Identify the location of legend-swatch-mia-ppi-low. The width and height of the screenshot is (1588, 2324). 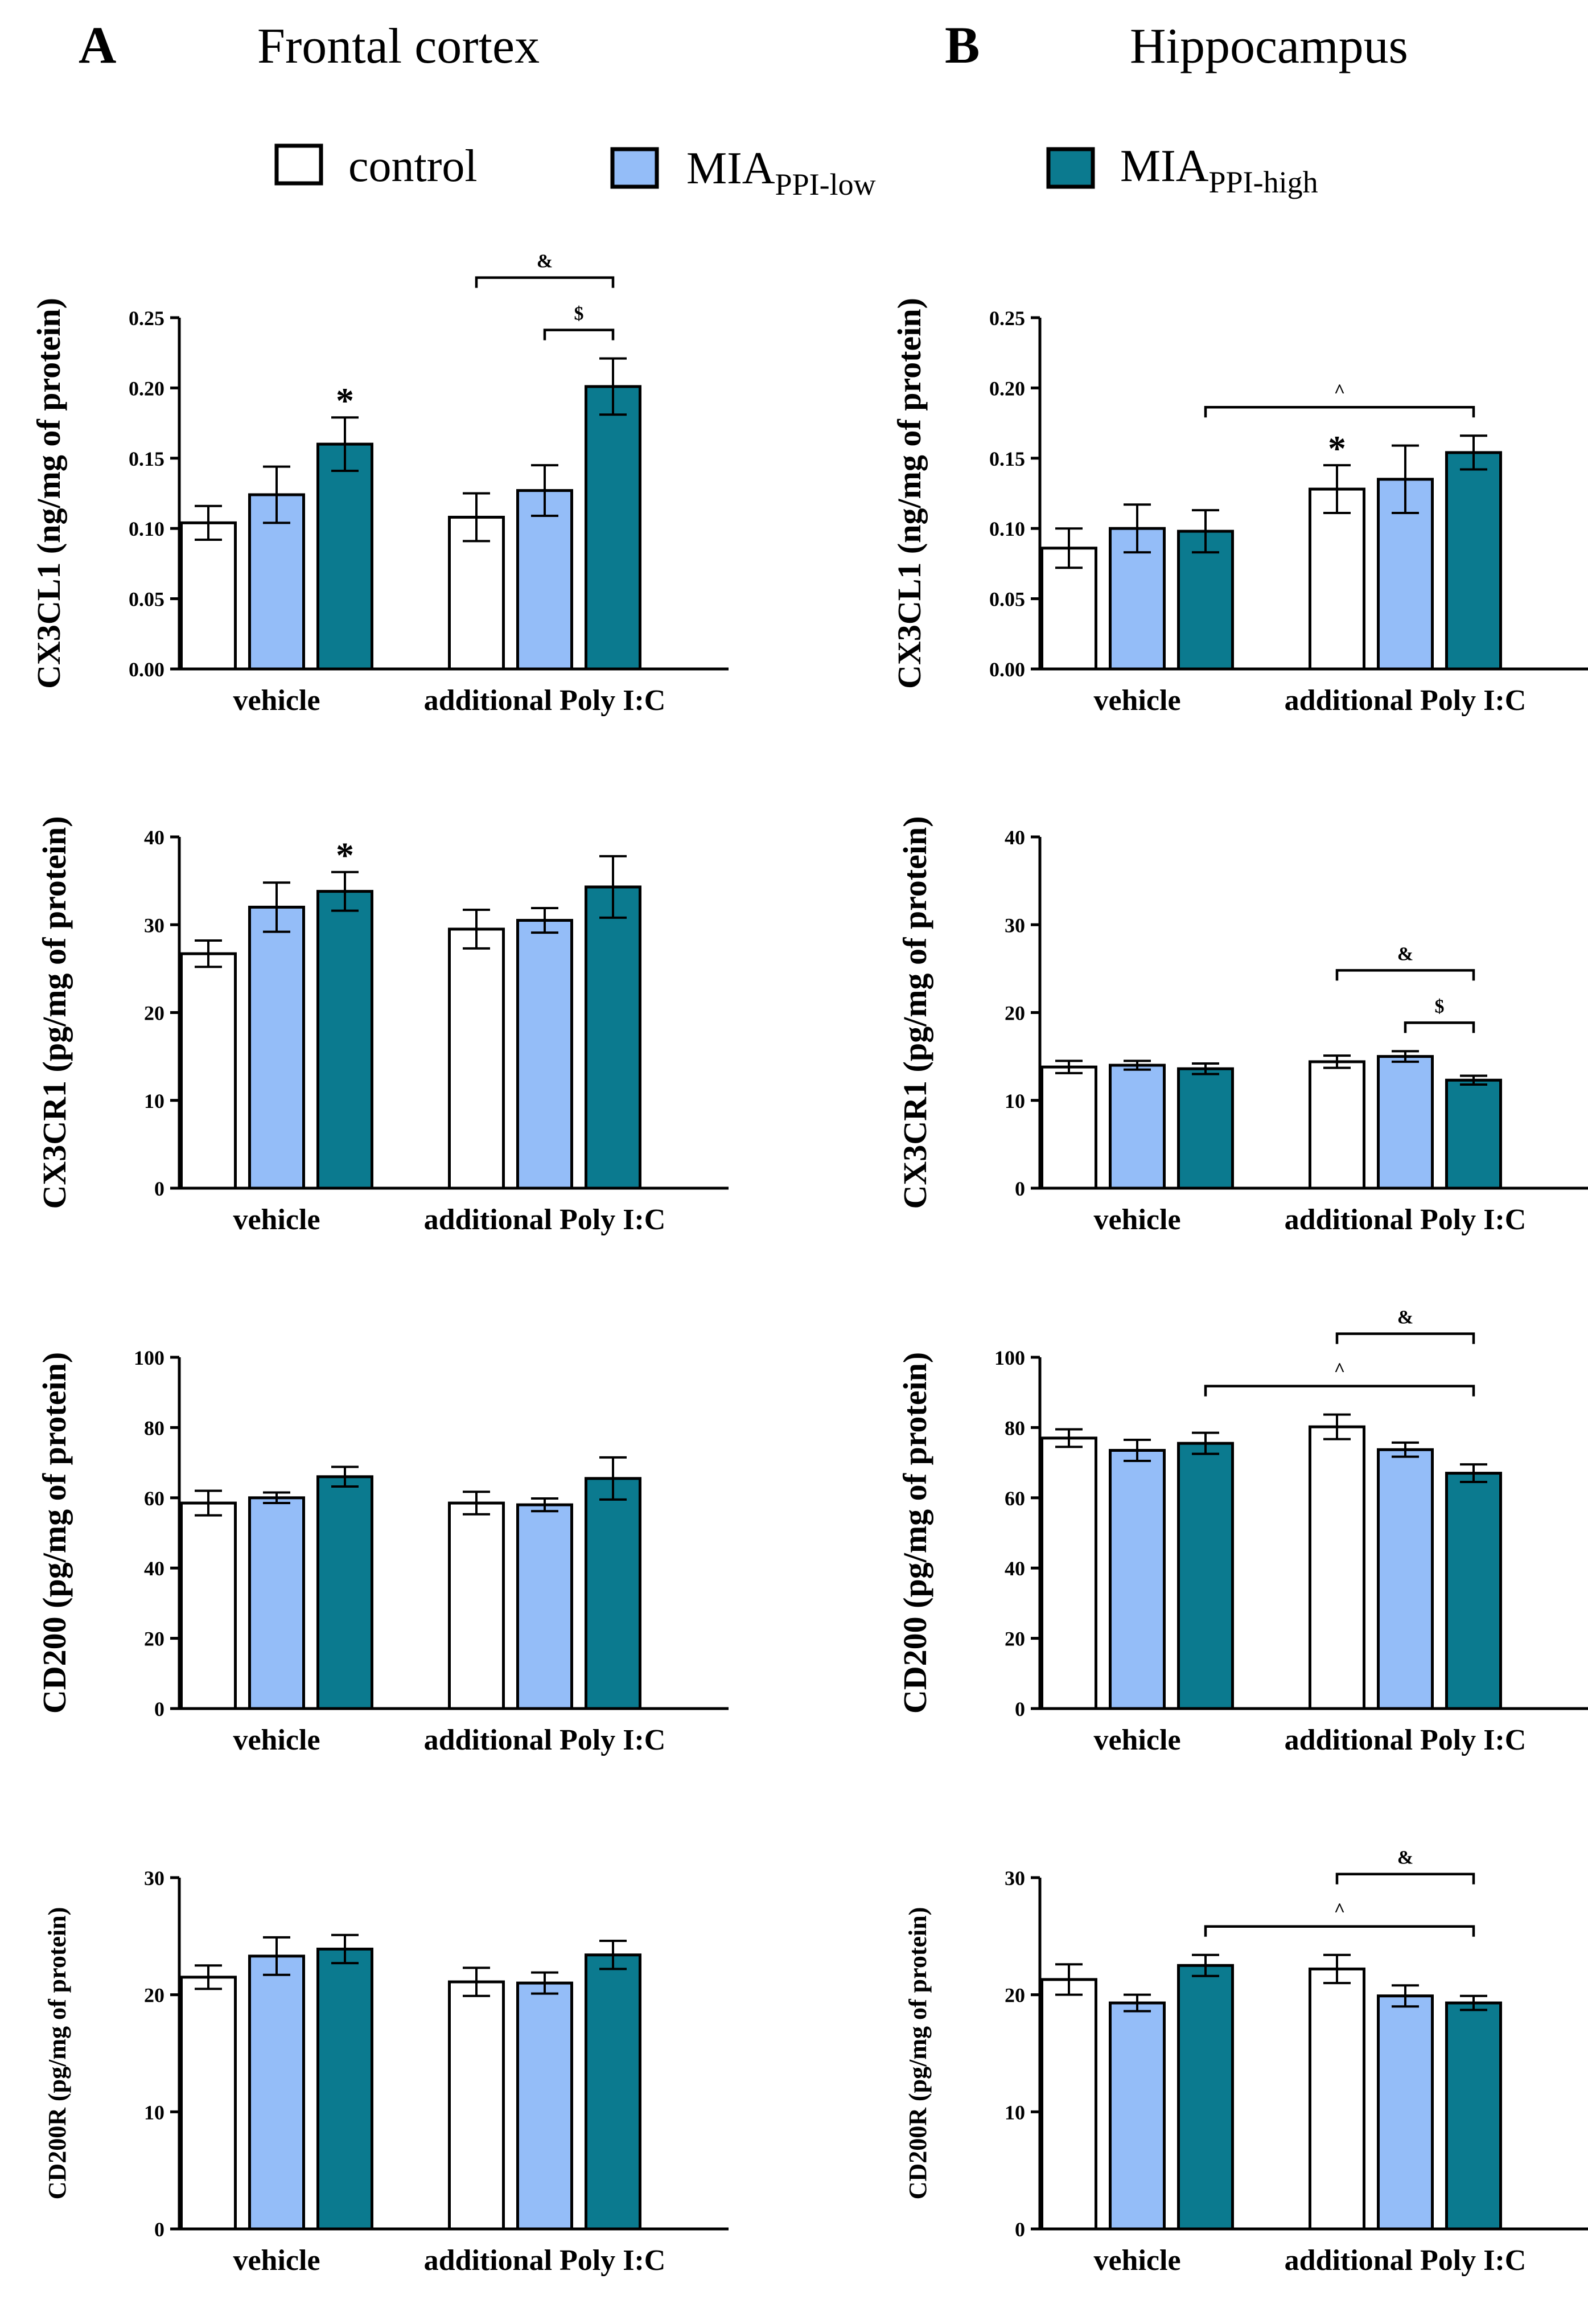
(634, 168).